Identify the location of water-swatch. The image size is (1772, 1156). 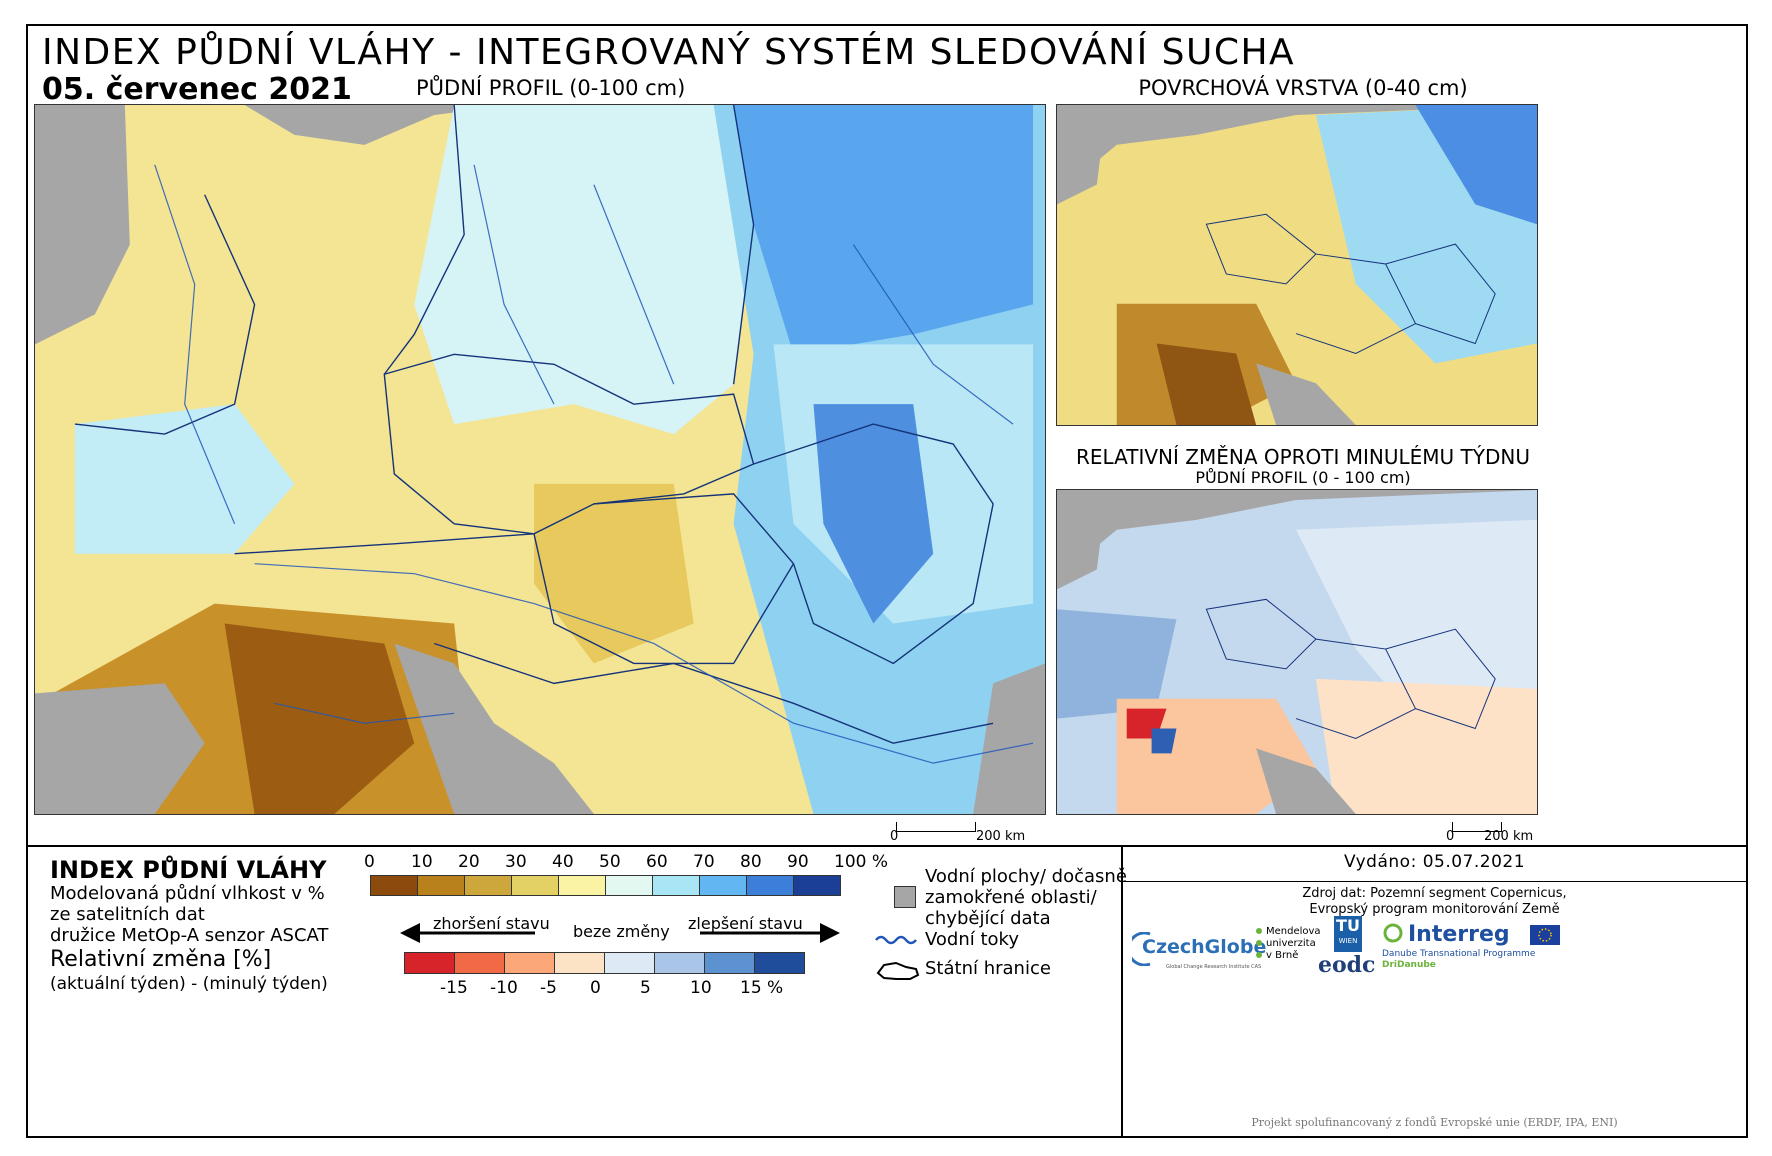
(905, 897).